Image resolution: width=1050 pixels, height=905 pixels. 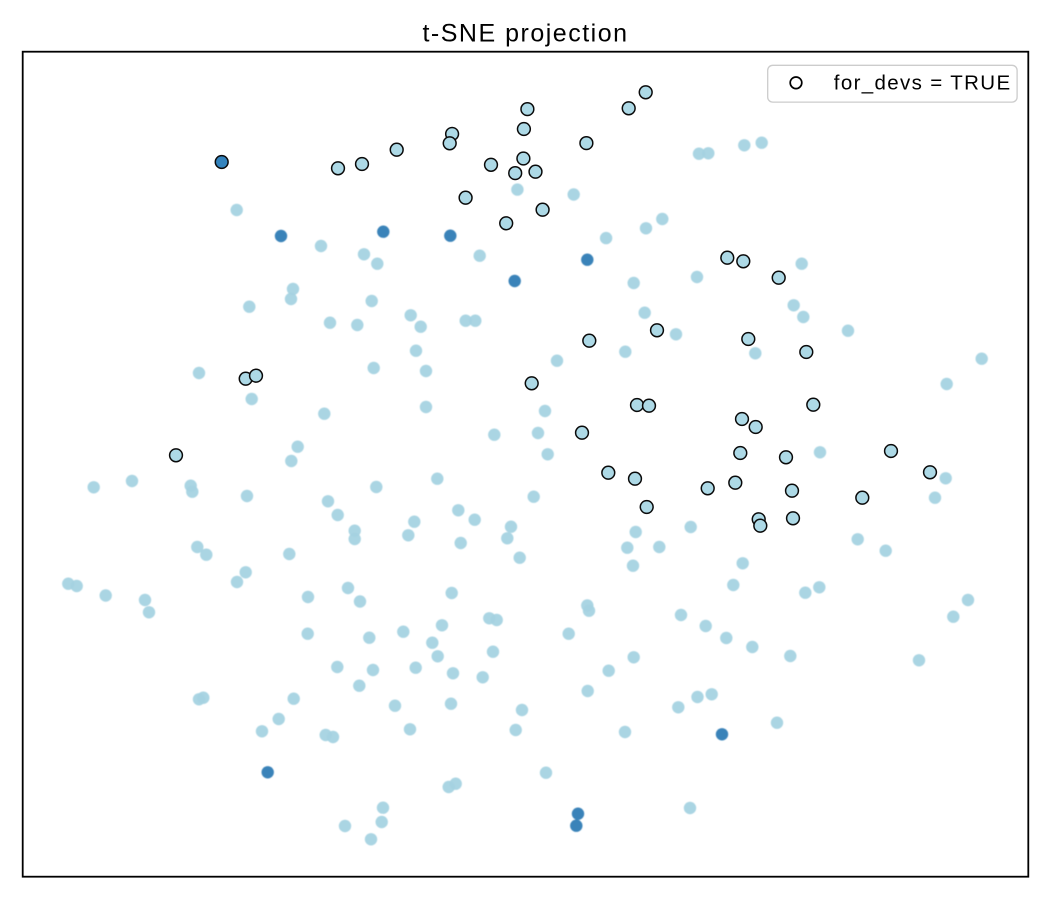 What do you see at coordinates (923, 83) in the screenshot?
I see `svg-text: for_devs = TRUE` at bounding box center [923, 83].